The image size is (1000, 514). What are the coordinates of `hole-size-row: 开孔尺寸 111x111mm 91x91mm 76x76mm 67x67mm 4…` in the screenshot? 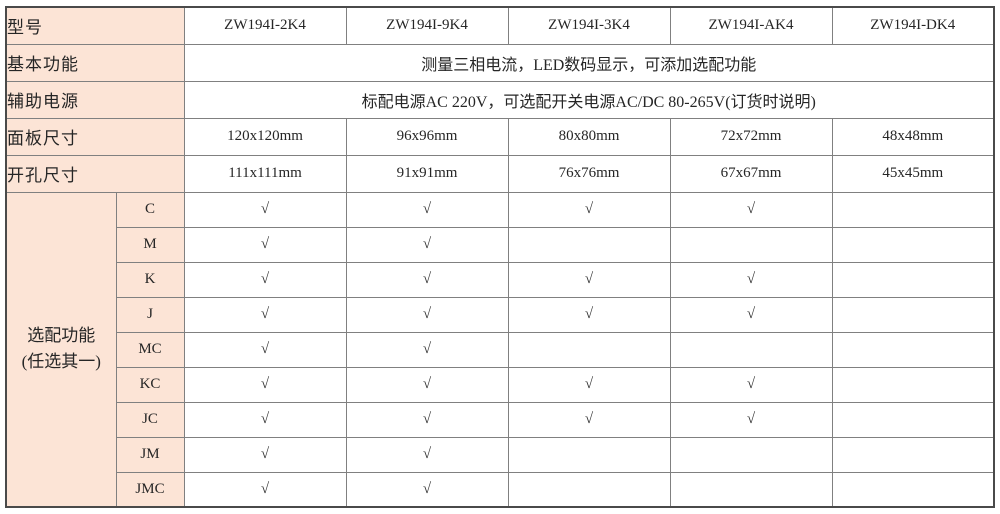 It's located at (500, 173).